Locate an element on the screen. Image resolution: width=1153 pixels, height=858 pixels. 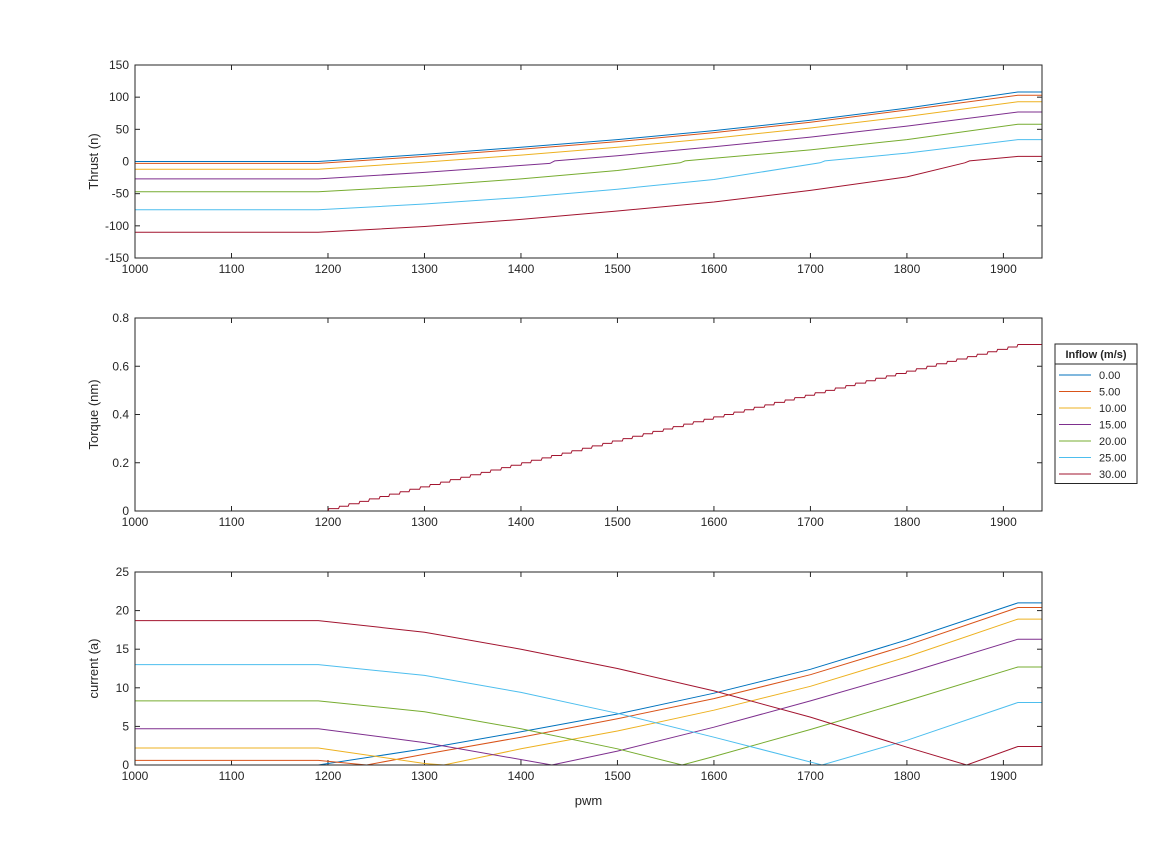
legend-label: 20.00 is located at coordinates (1113, 442).